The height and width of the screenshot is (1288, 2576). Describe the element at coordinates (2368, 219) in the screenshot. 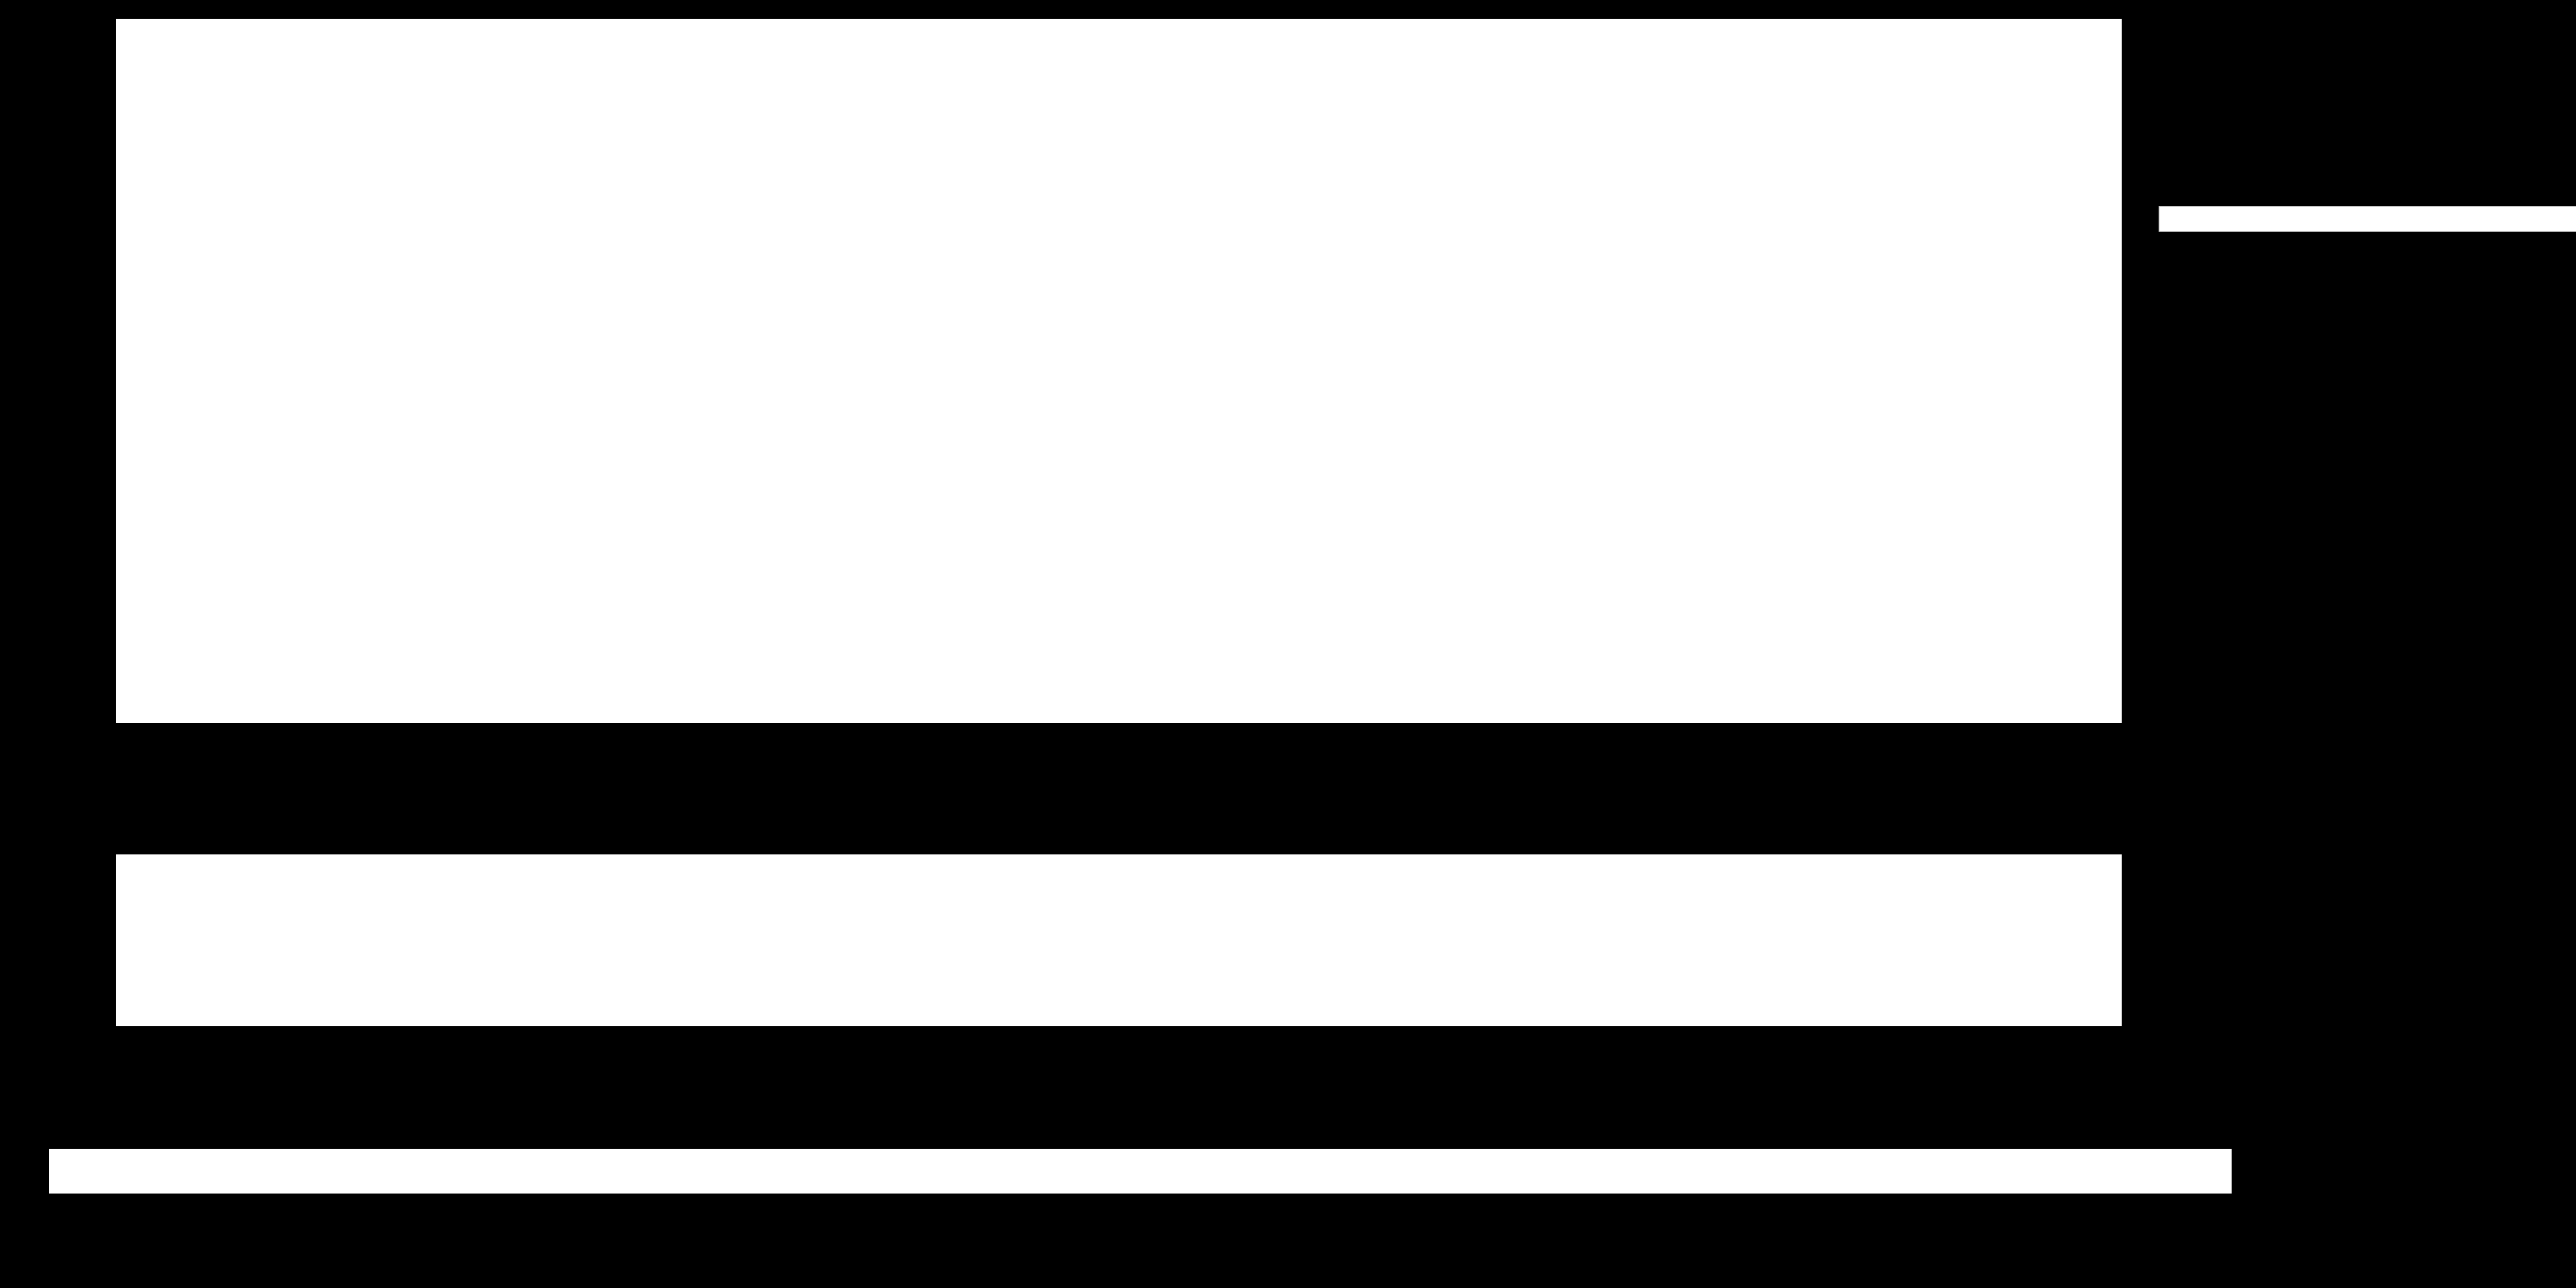

I see `satisfaction-legend` at that location.